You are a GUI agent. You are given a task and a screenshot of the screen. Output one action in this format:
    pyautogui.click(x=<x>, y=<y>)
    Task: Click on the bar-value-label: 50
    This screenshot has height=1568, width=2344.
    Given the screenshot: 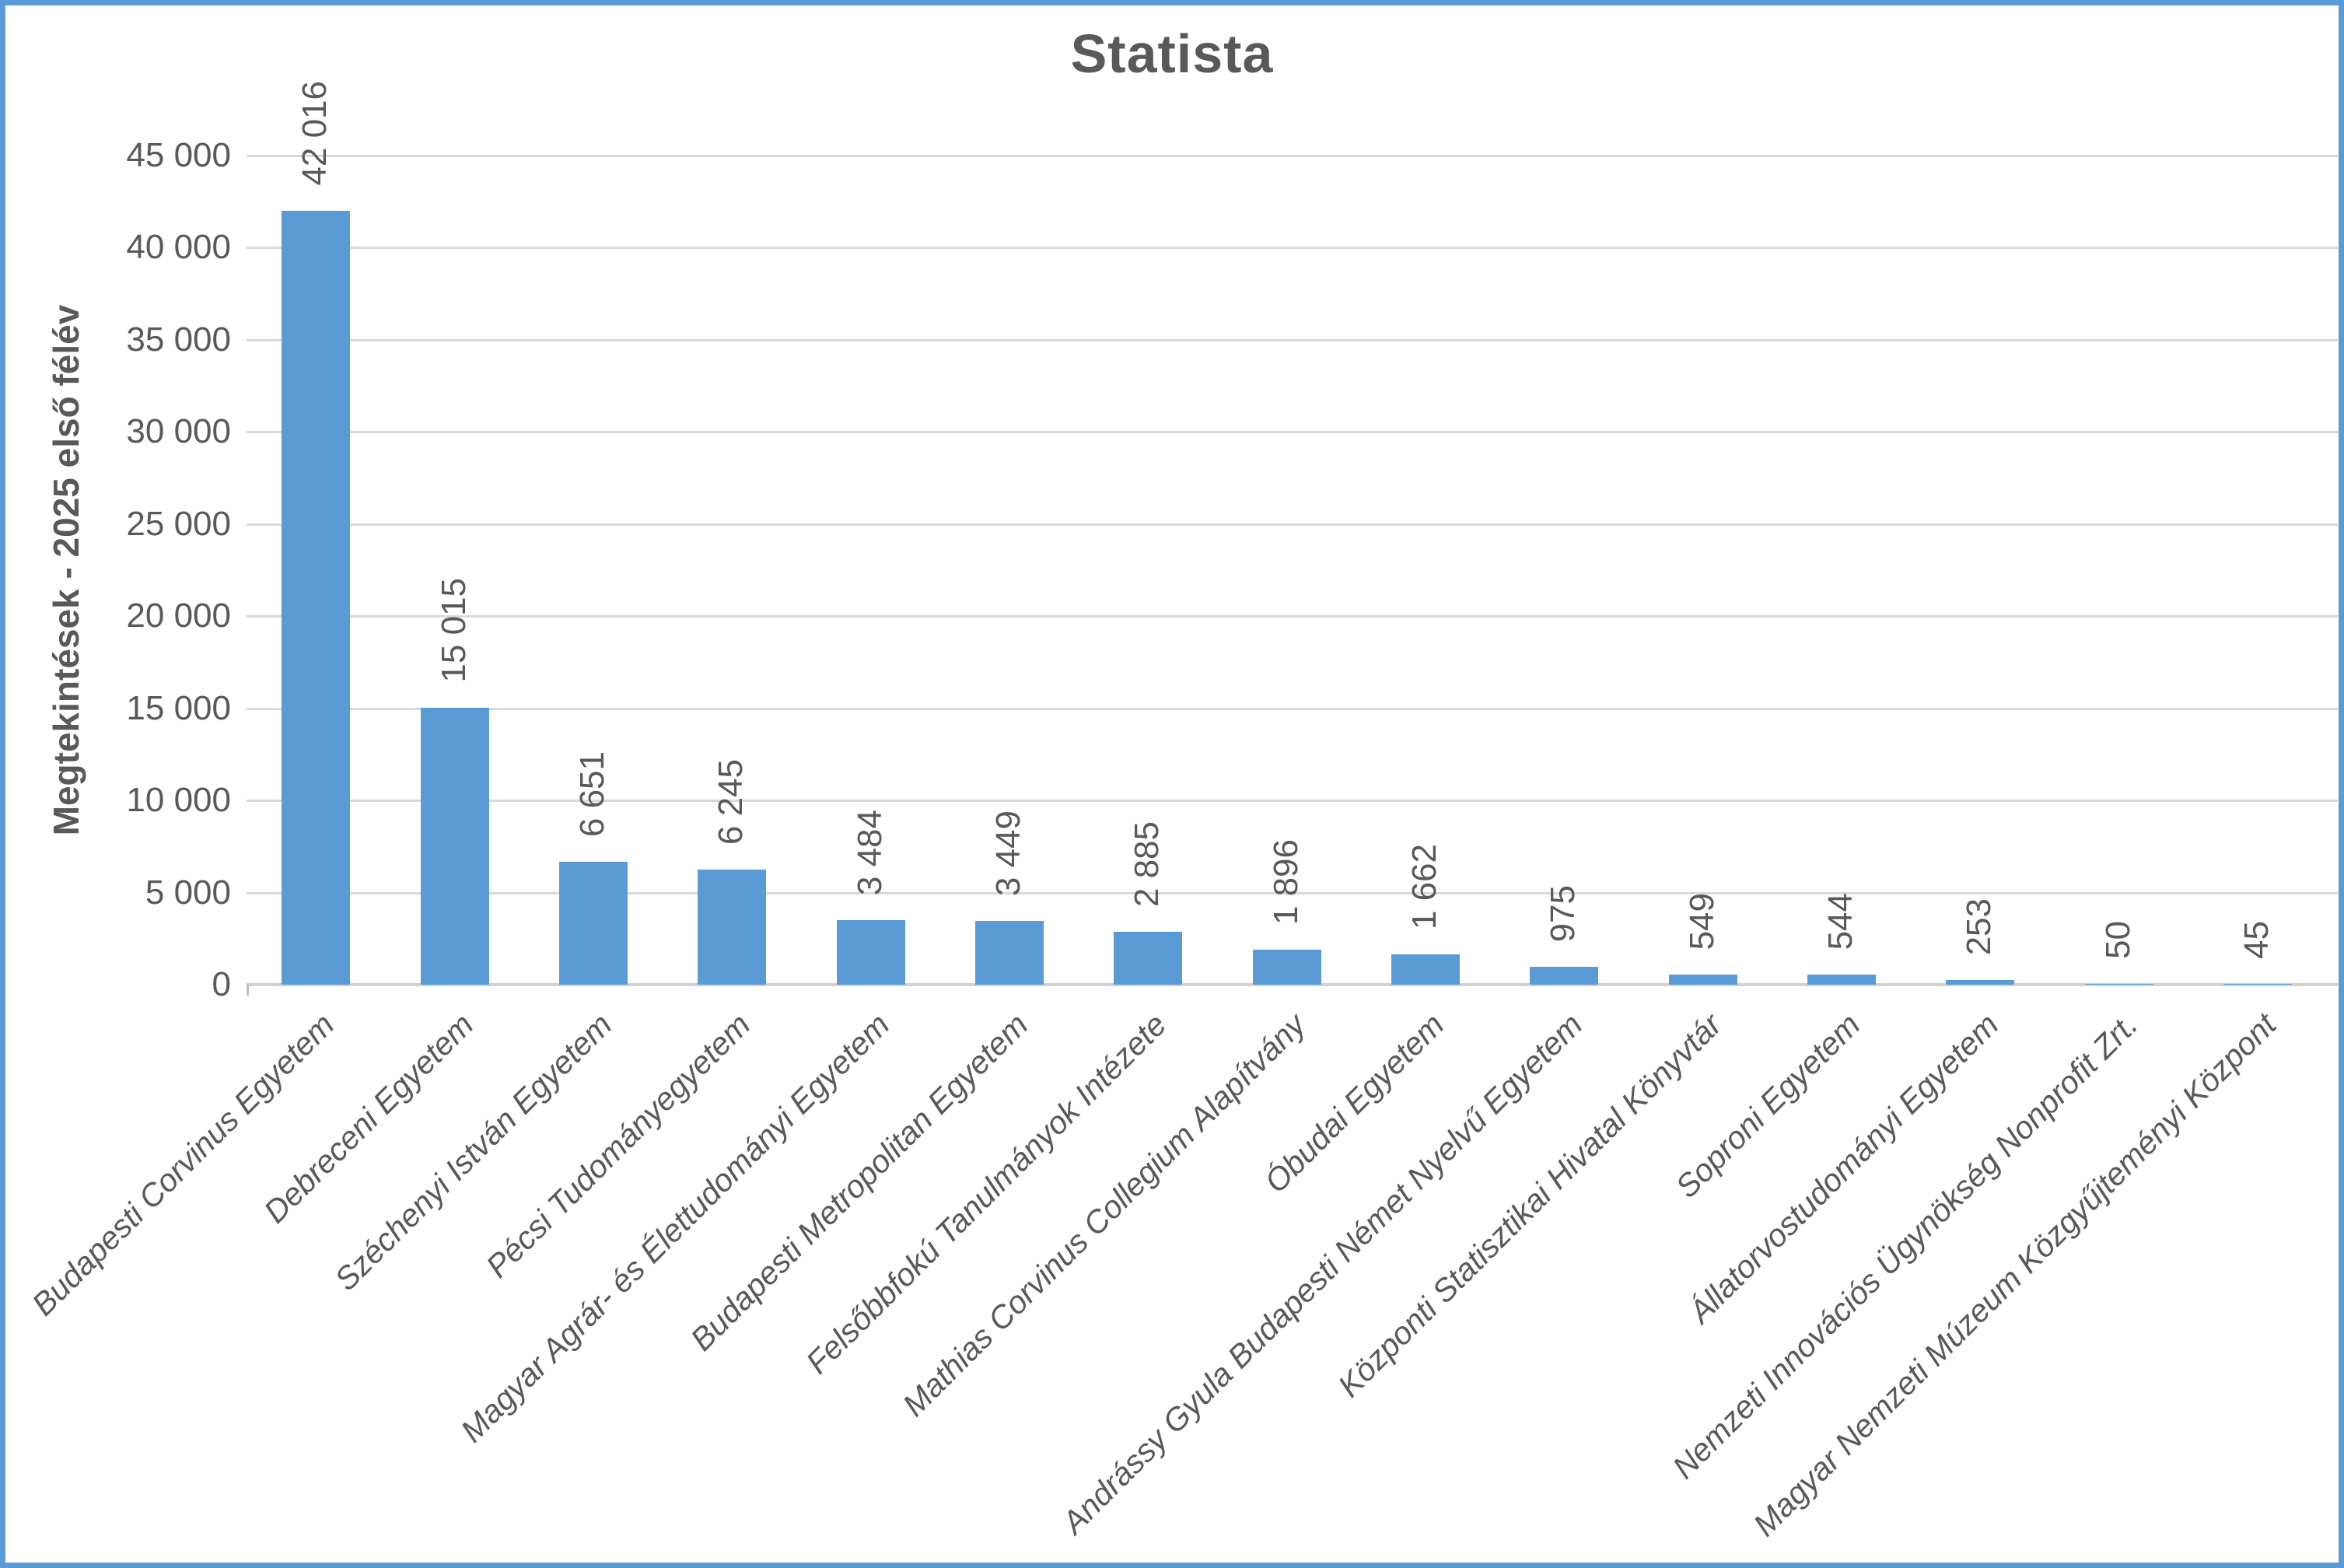 What is the action you would take?
    pyautogui.click(x=2118, y=940)
    